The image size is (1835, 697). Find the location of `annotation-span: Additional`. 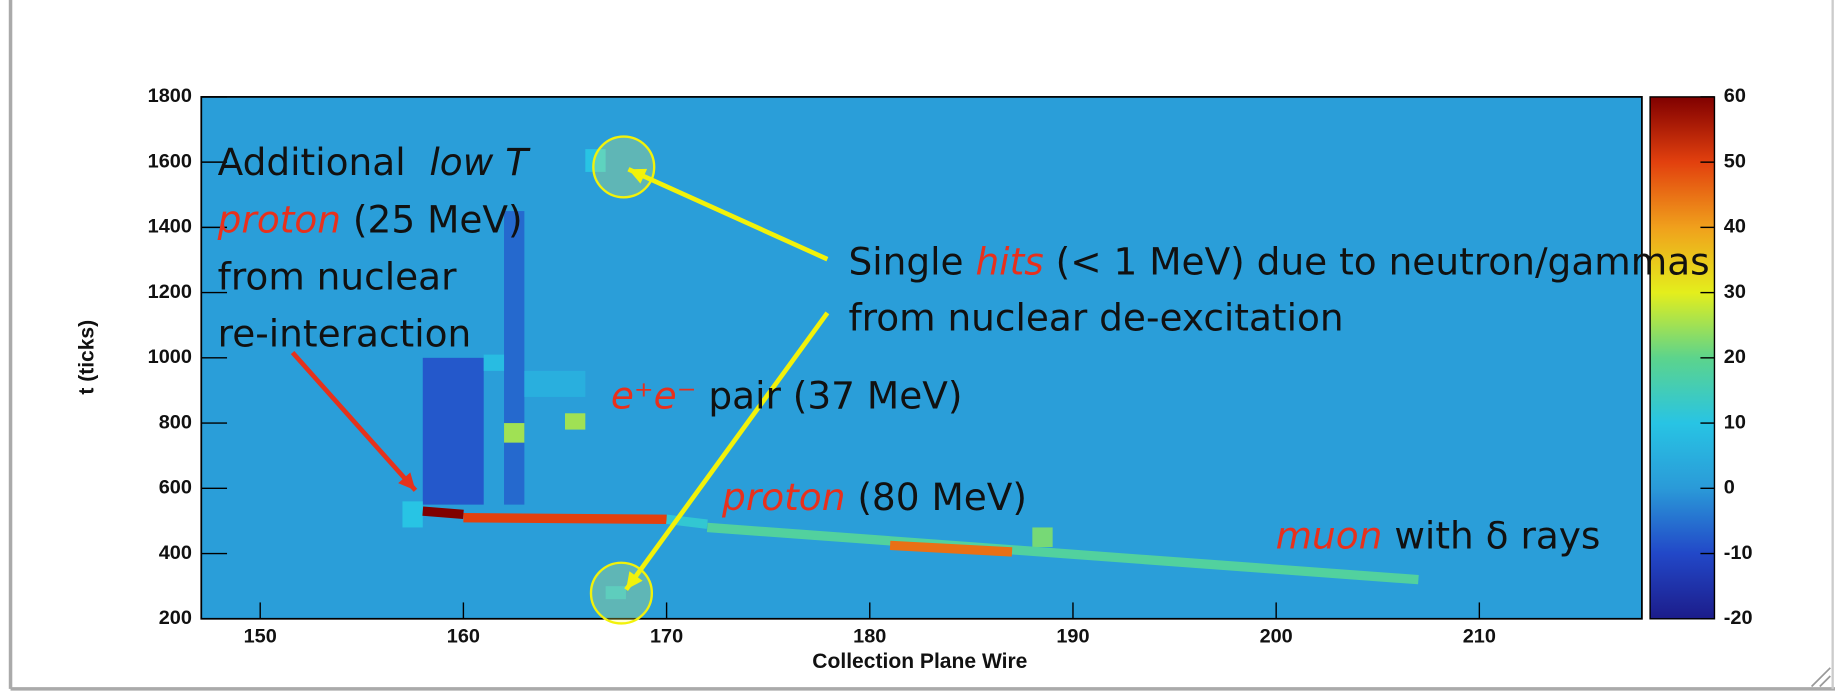

annotation-span: Additional is located at coordinates (324, 162).